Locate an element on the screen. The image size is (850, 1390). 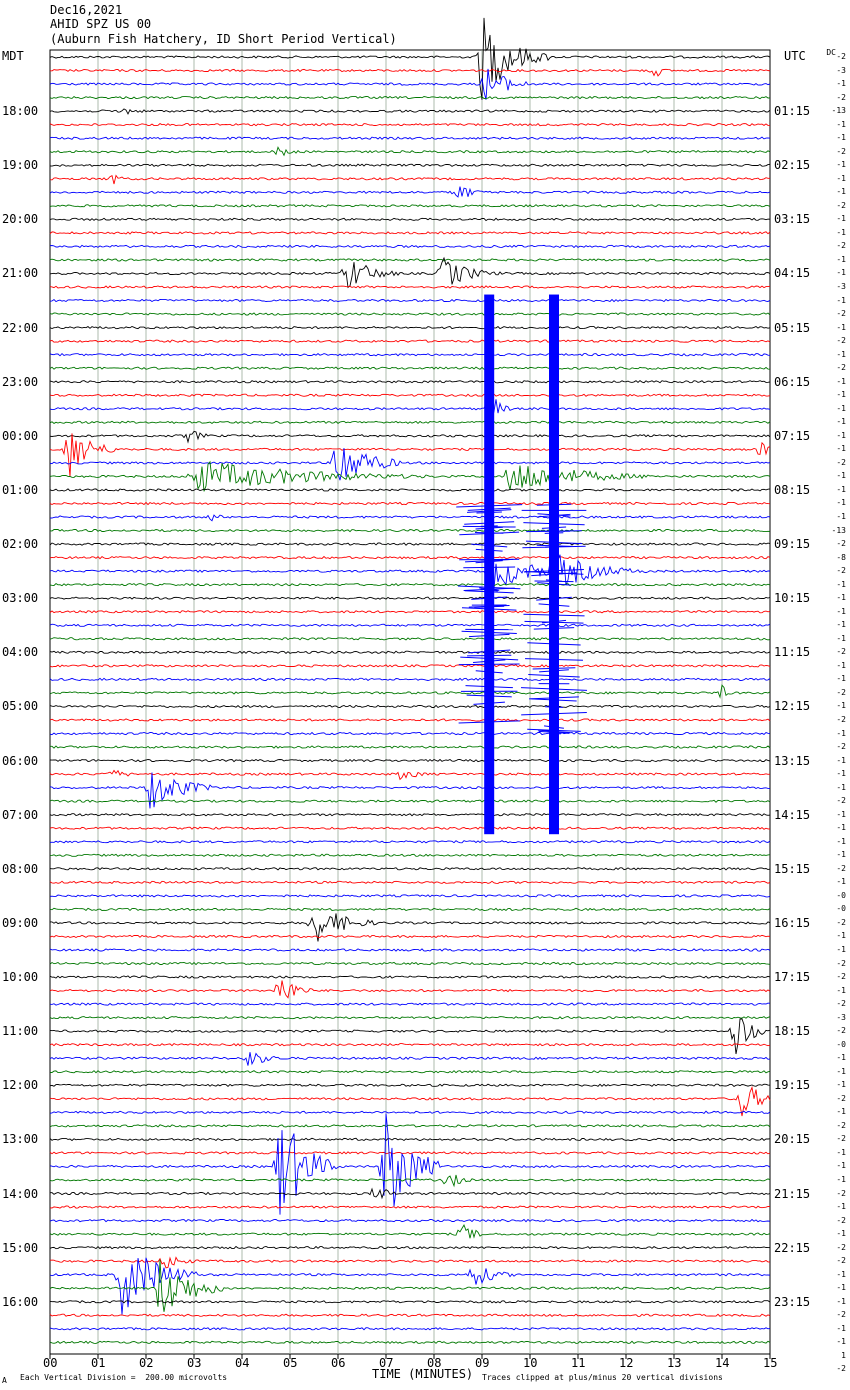
x-tick-label: 13 is located at coordinates (674, 1363).